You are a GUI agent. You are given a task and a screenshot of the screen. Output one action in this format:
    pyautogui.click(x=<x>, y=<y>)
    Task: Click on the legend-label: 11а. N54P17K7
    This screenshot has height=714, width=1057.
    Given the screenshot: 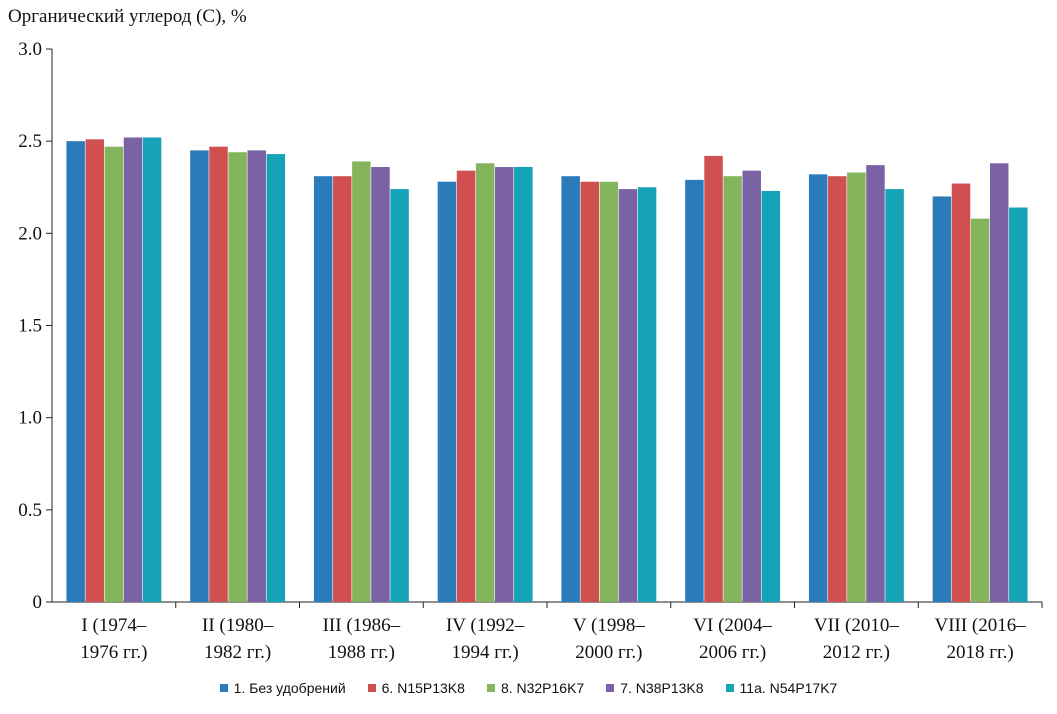 What is the action you would take?
    pyautogui.click(x=788, y=688)
    